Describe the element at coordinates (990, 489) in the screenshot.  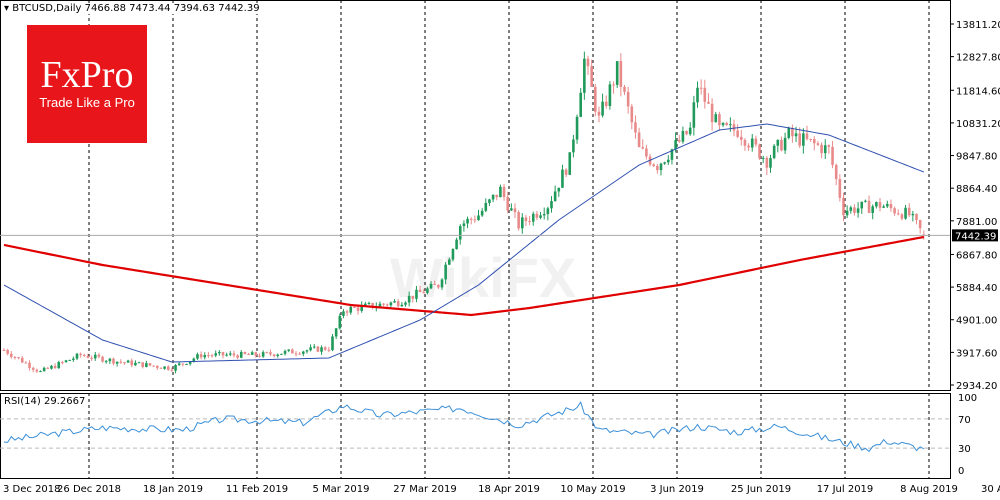
I see `x-tick-label: 30 Aug 2019` at that location.